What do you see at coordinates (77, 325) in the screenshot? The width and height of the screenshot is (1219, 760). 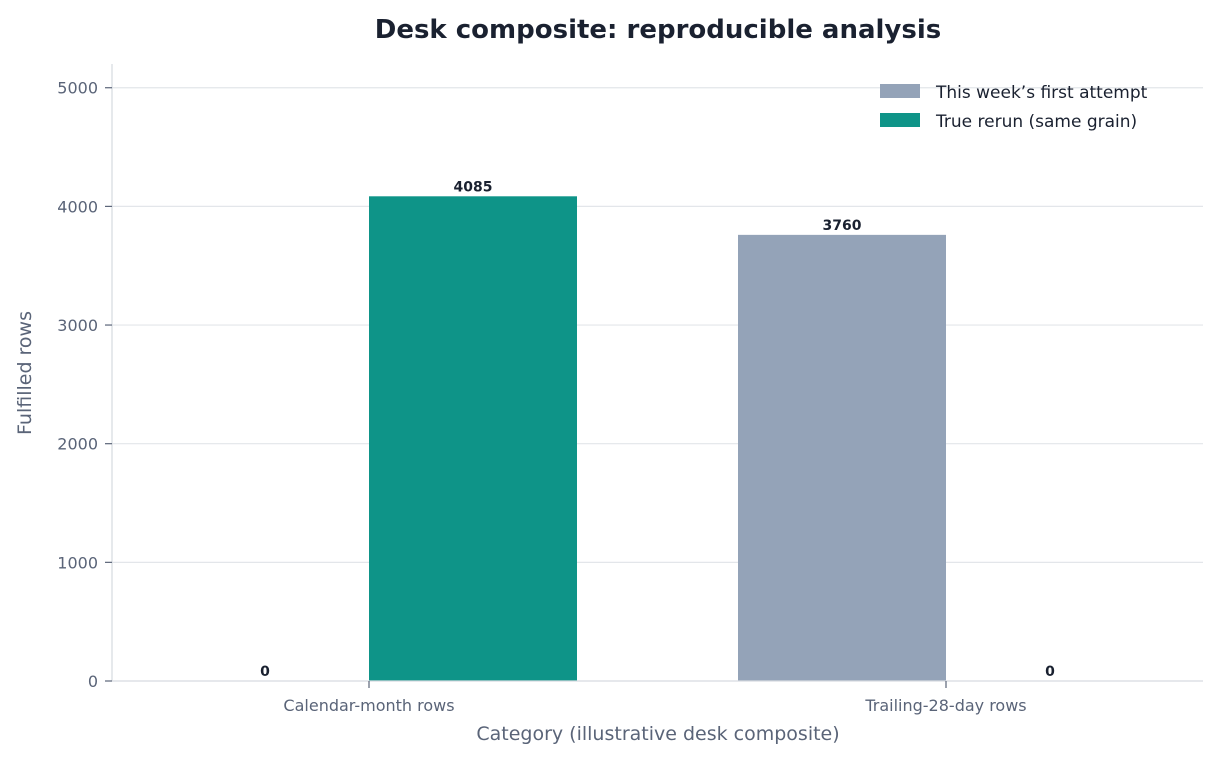 I see `y-tick-label: 3000` at bounding box center [77, 325].